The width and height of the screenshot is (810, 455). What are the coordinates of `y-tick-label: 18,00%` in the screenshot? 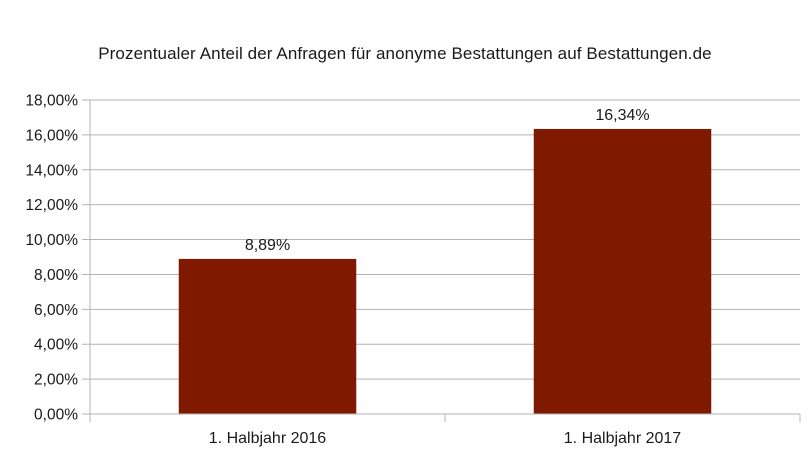 It's located at (51, 101).